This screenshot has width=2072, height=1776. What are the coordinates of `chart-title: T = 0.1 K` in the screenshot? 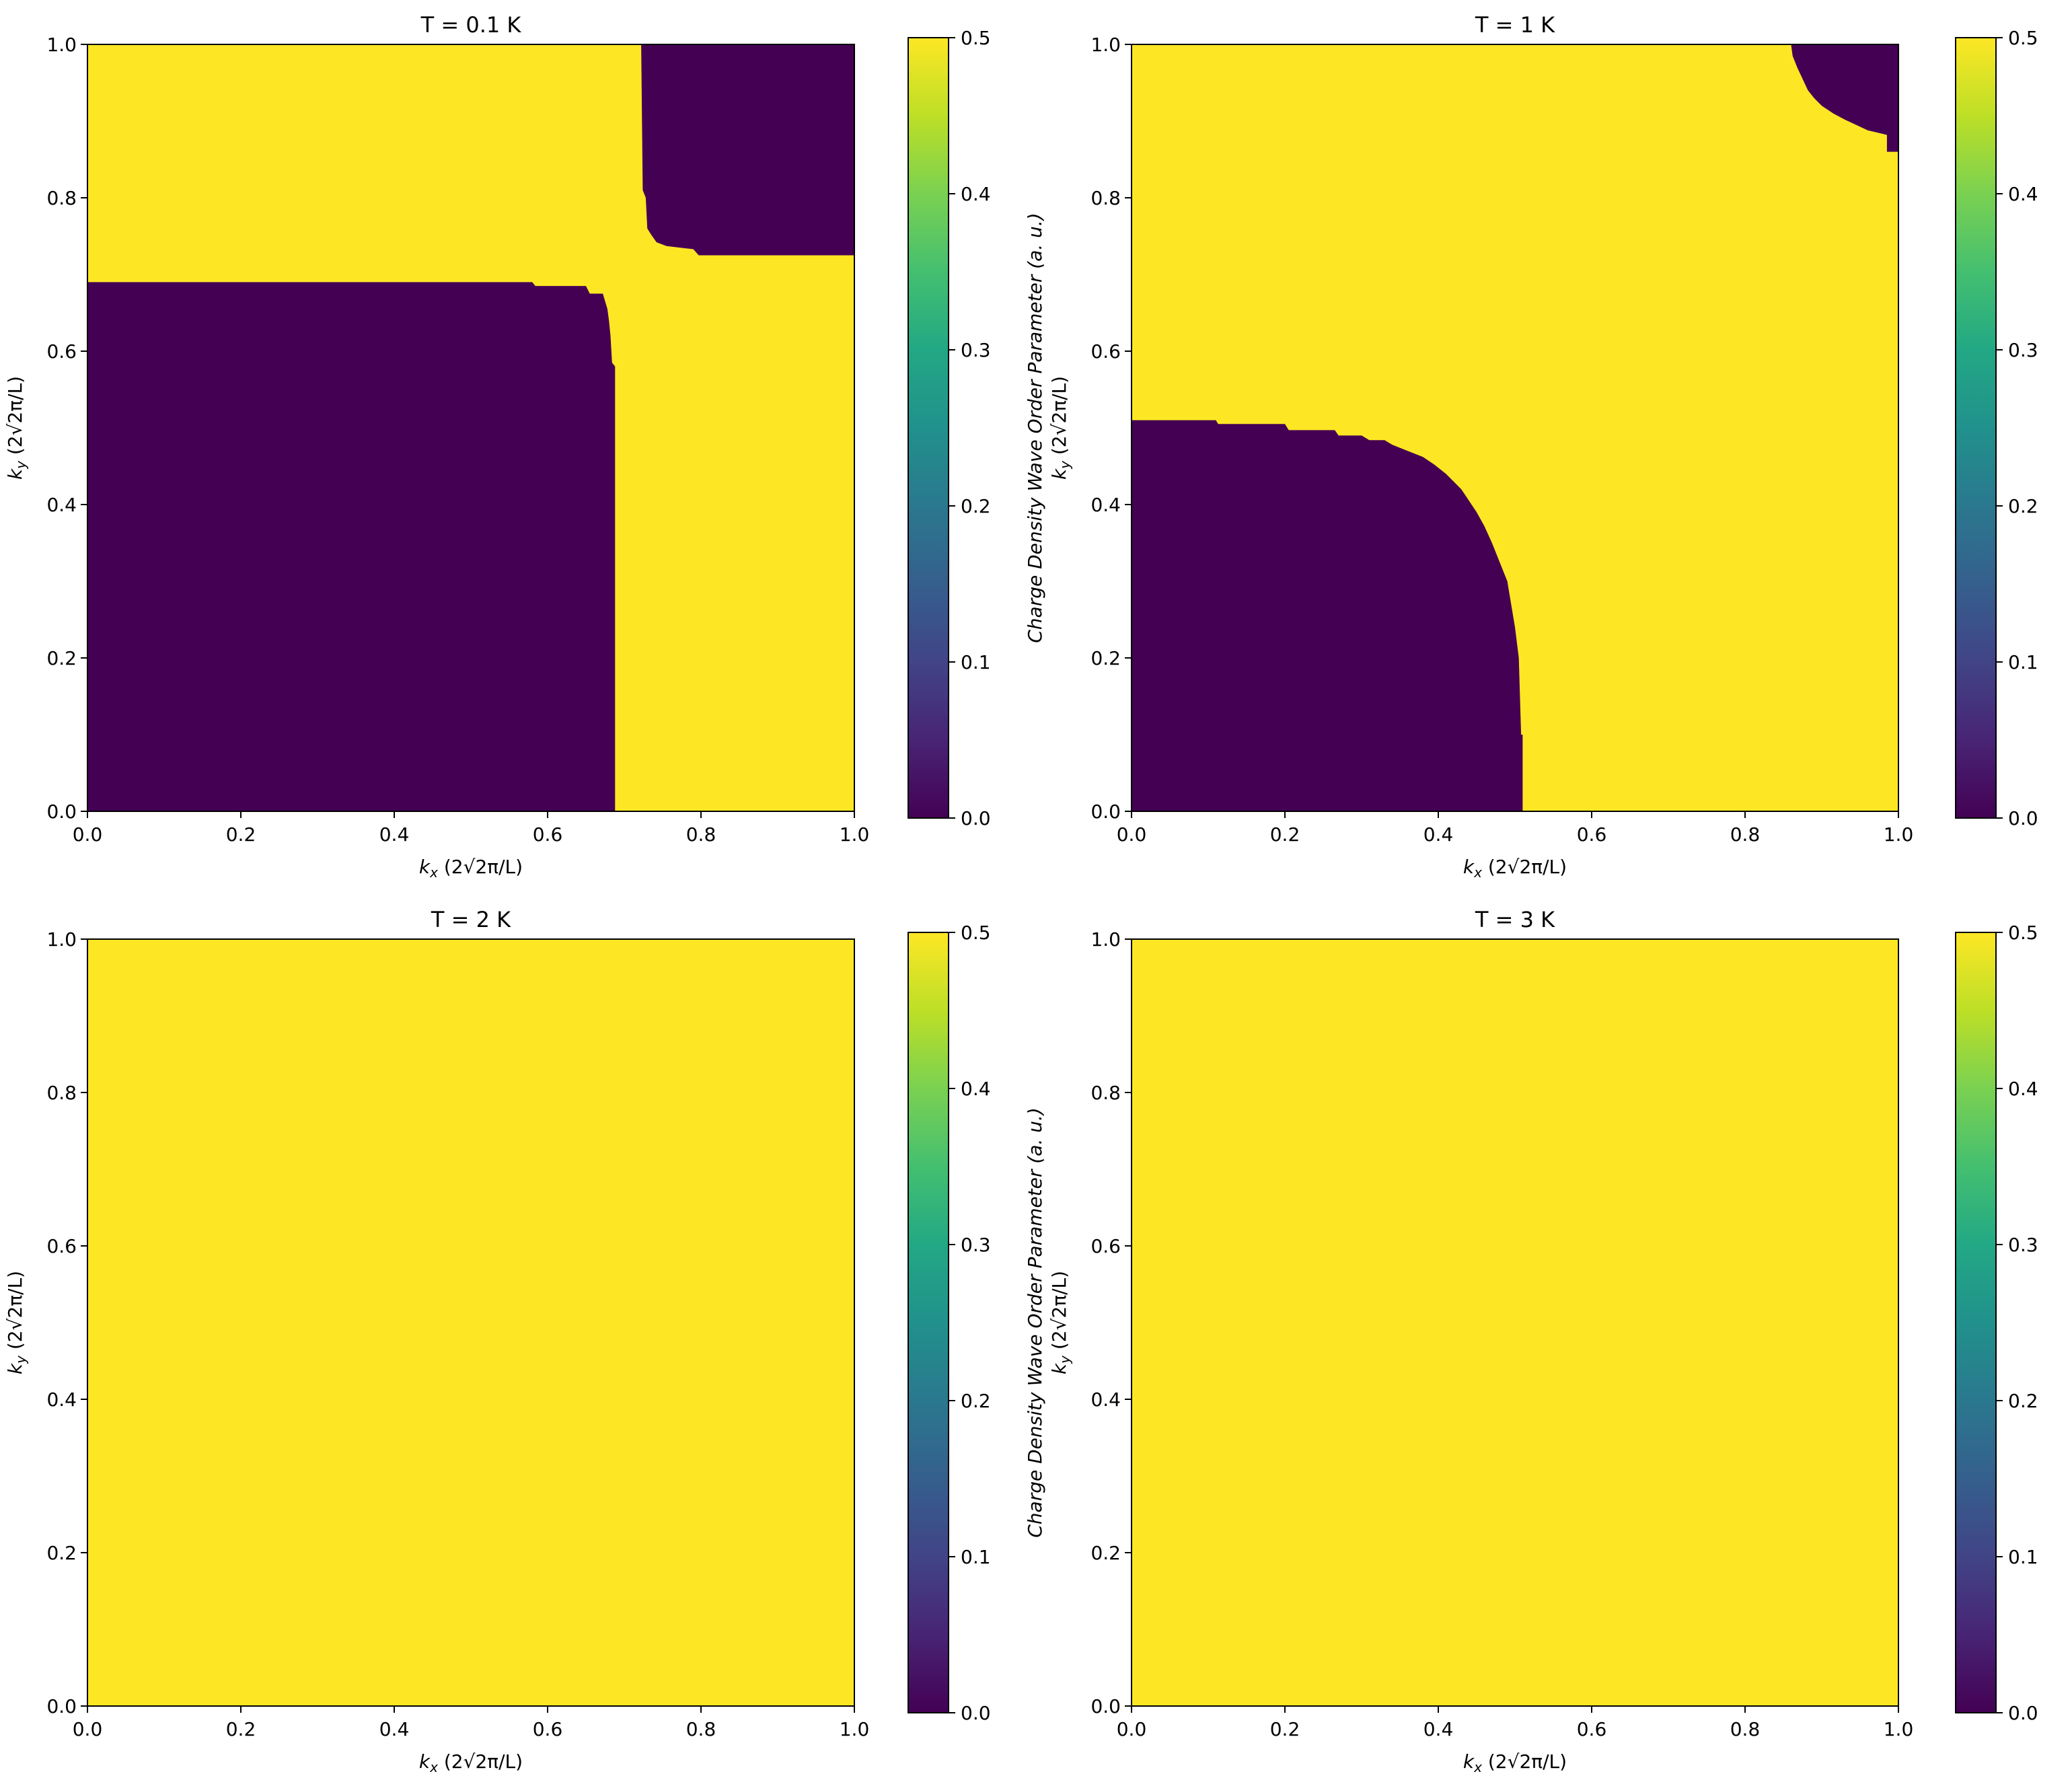 It's located at (471, 25).